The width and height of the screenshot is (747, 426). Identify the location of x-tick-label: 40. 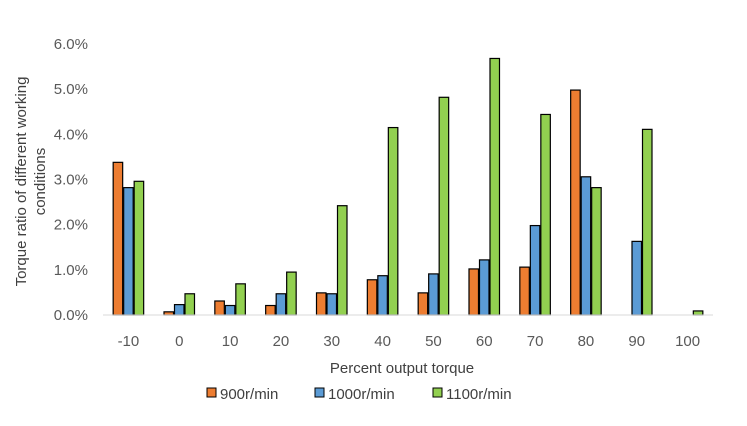
(382, 341).